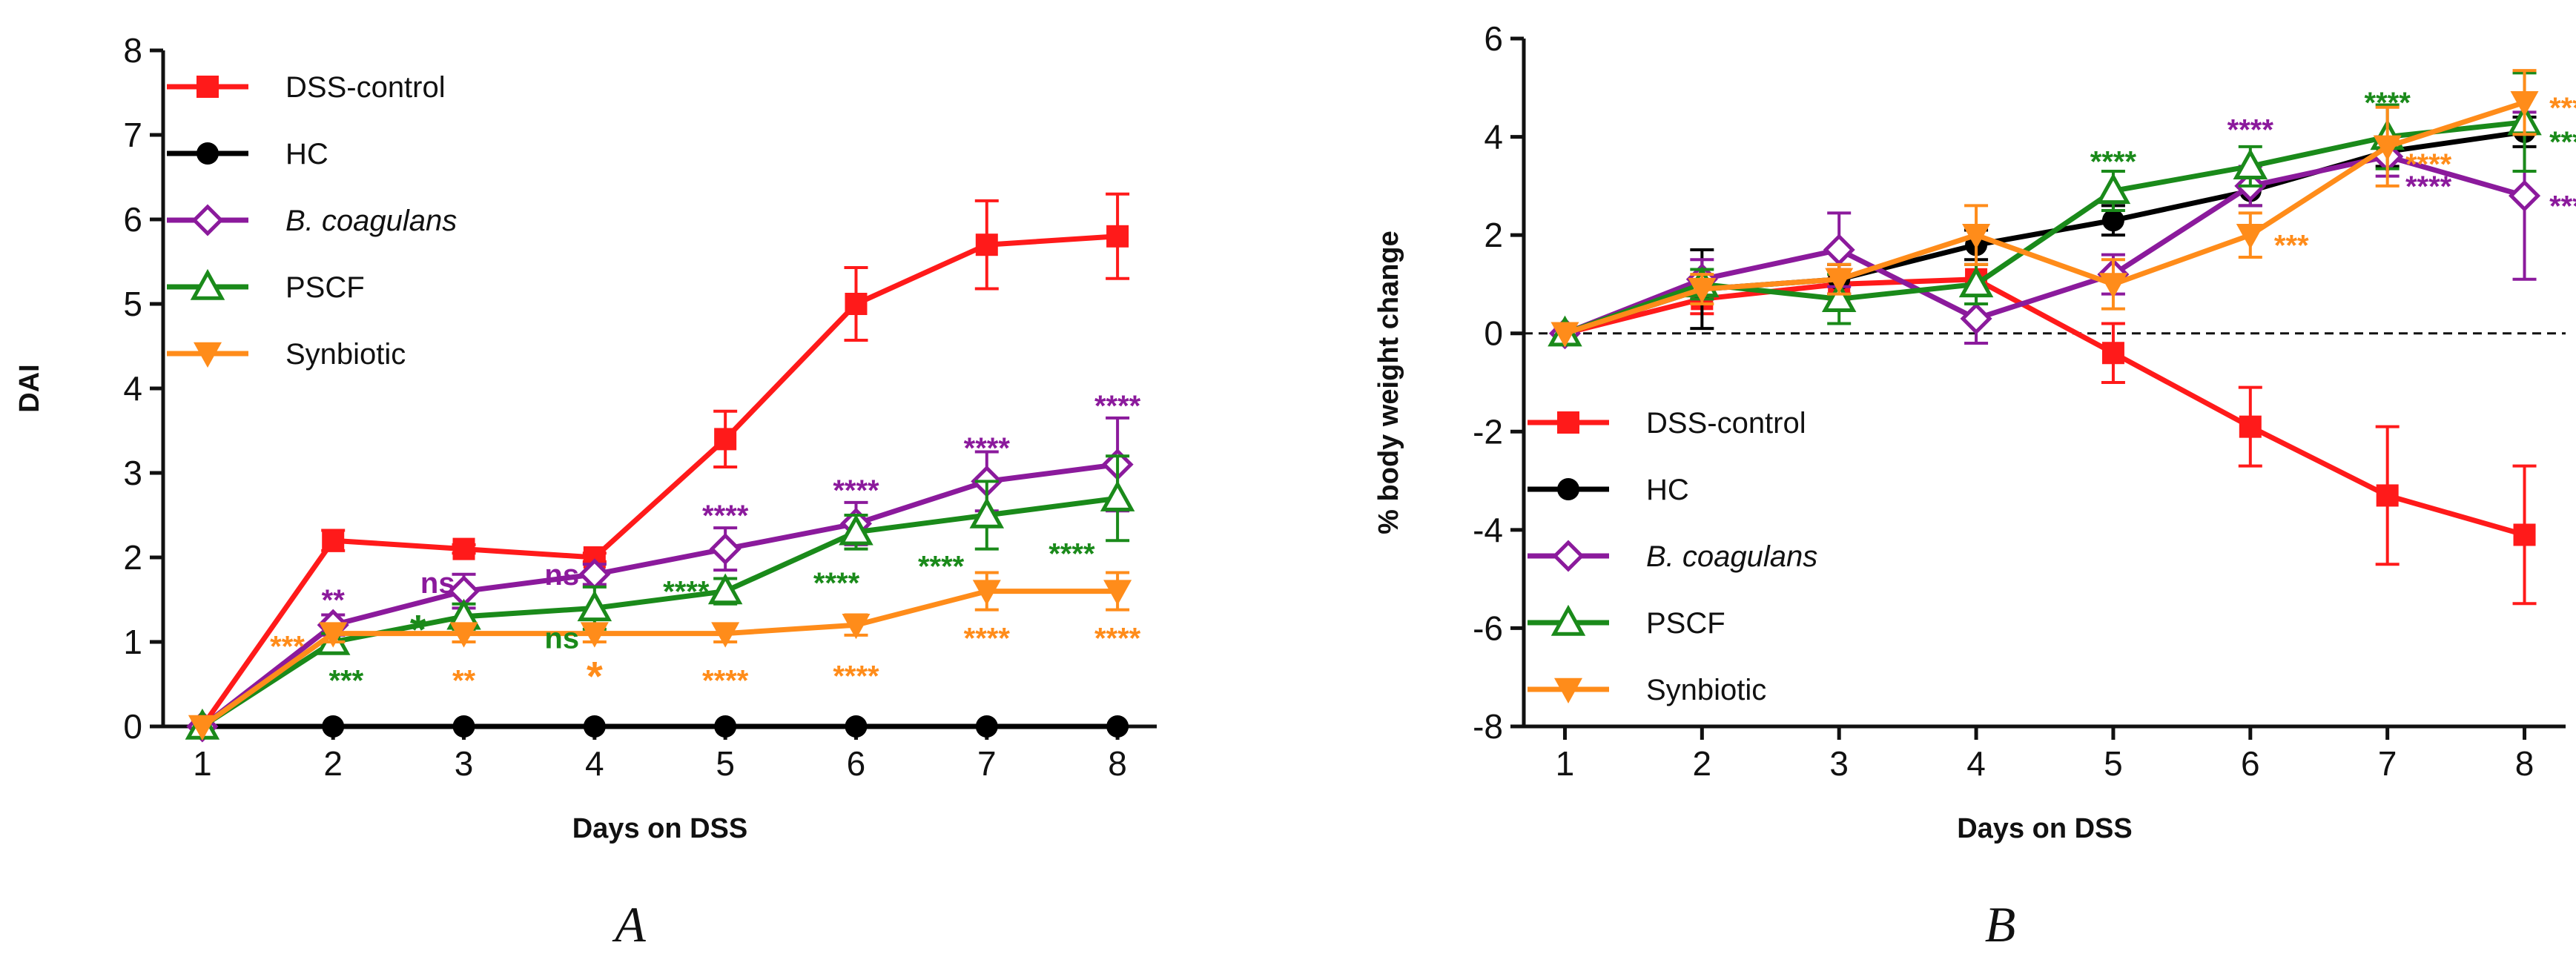 Image resolution: width=2576 pixels, height=974 pixels. I want to click on panel-label: A, so click(629, 924).